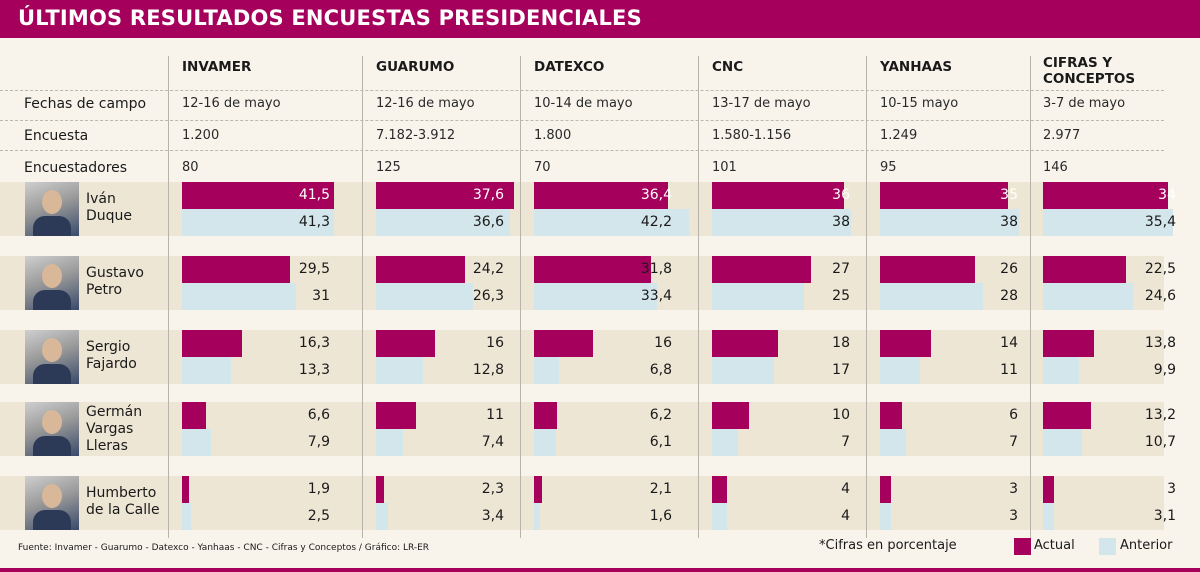 This screenshot has height=572, width=1200. I want to click on legend-label-anterior: Anterior, so click(1146, 545).